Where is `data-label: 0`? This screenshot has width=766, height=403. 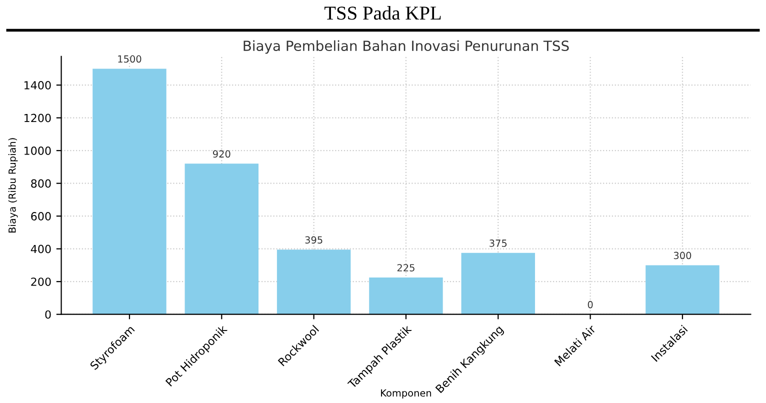 data-label: 0 is located at coordinates (590, 304).